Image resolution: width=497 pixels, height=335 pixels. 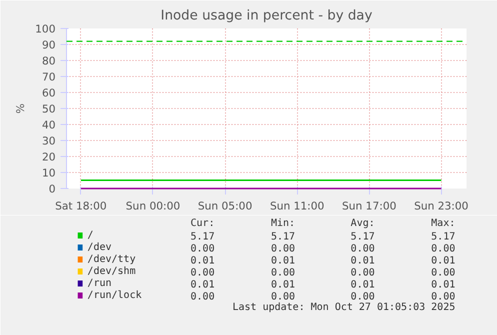 What do you see at coordinates (49, 93) in the screenshot?
I see `y-tick-label: 60` at bounding box center [49, 93].